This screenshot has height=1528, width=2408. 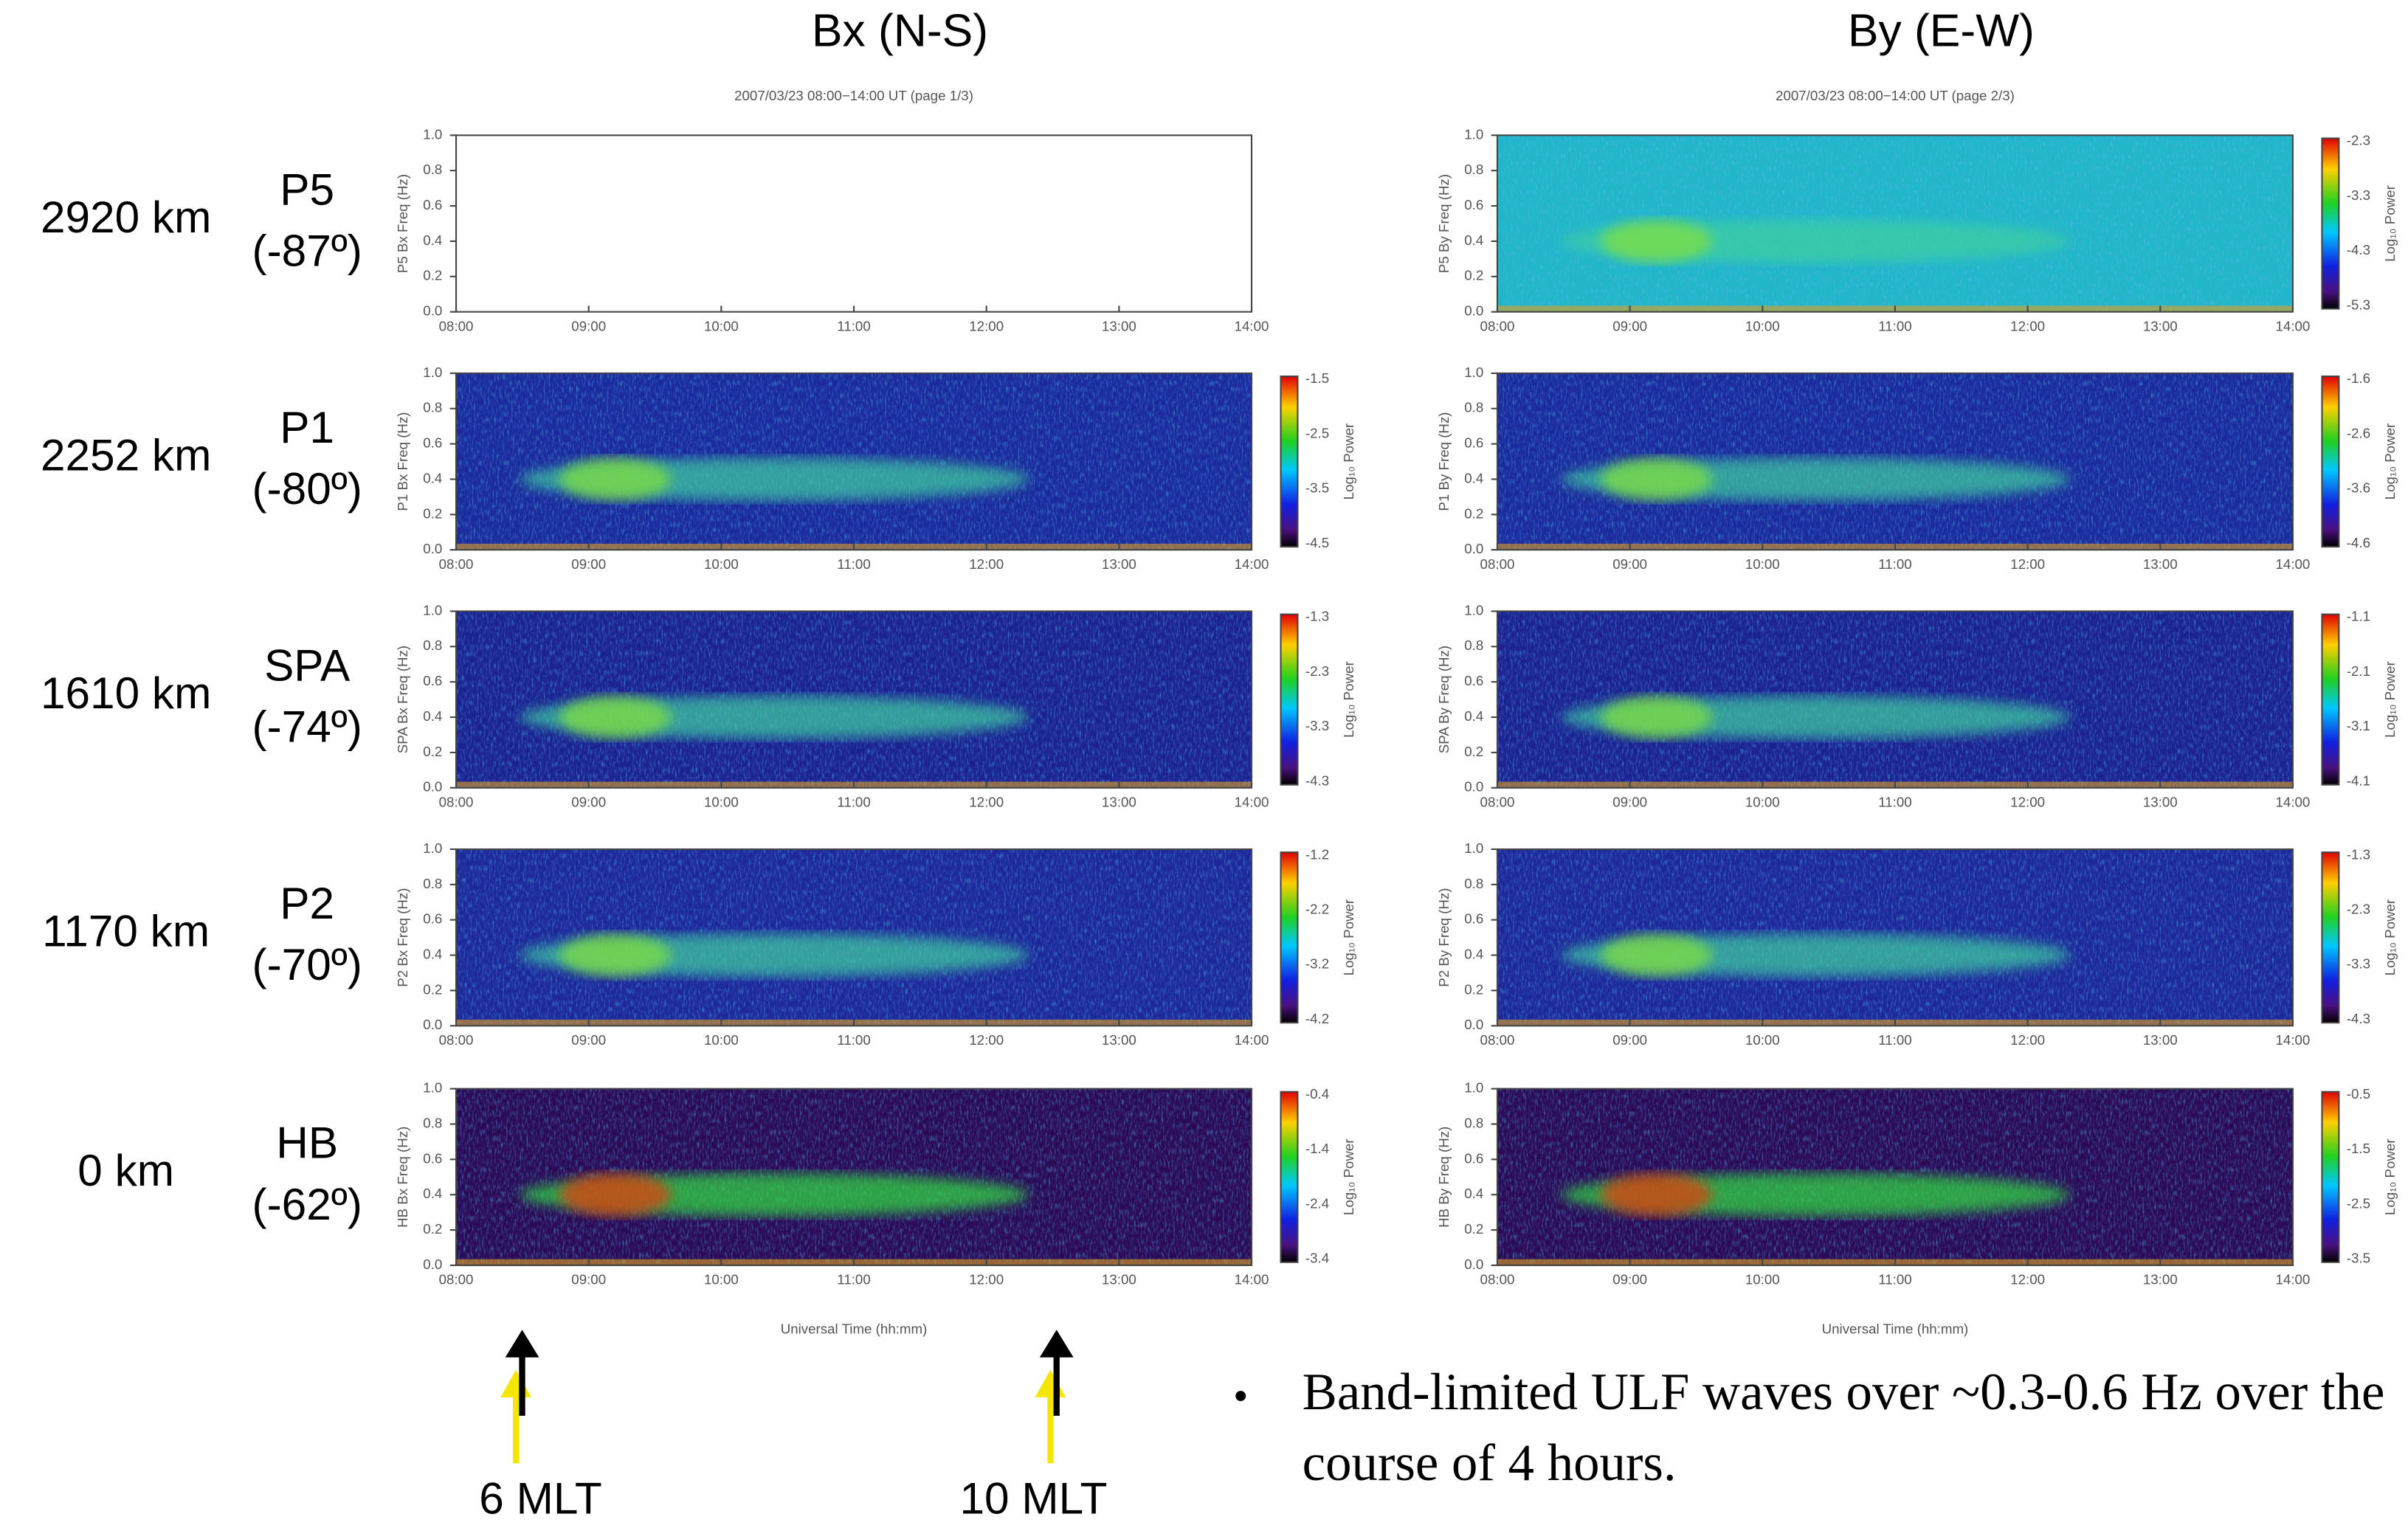 What do you see at coordinates (2358, 249) in the screenshot?
I see `colorbar-tick-label: -4.3` at bounding box center [2358, 249].